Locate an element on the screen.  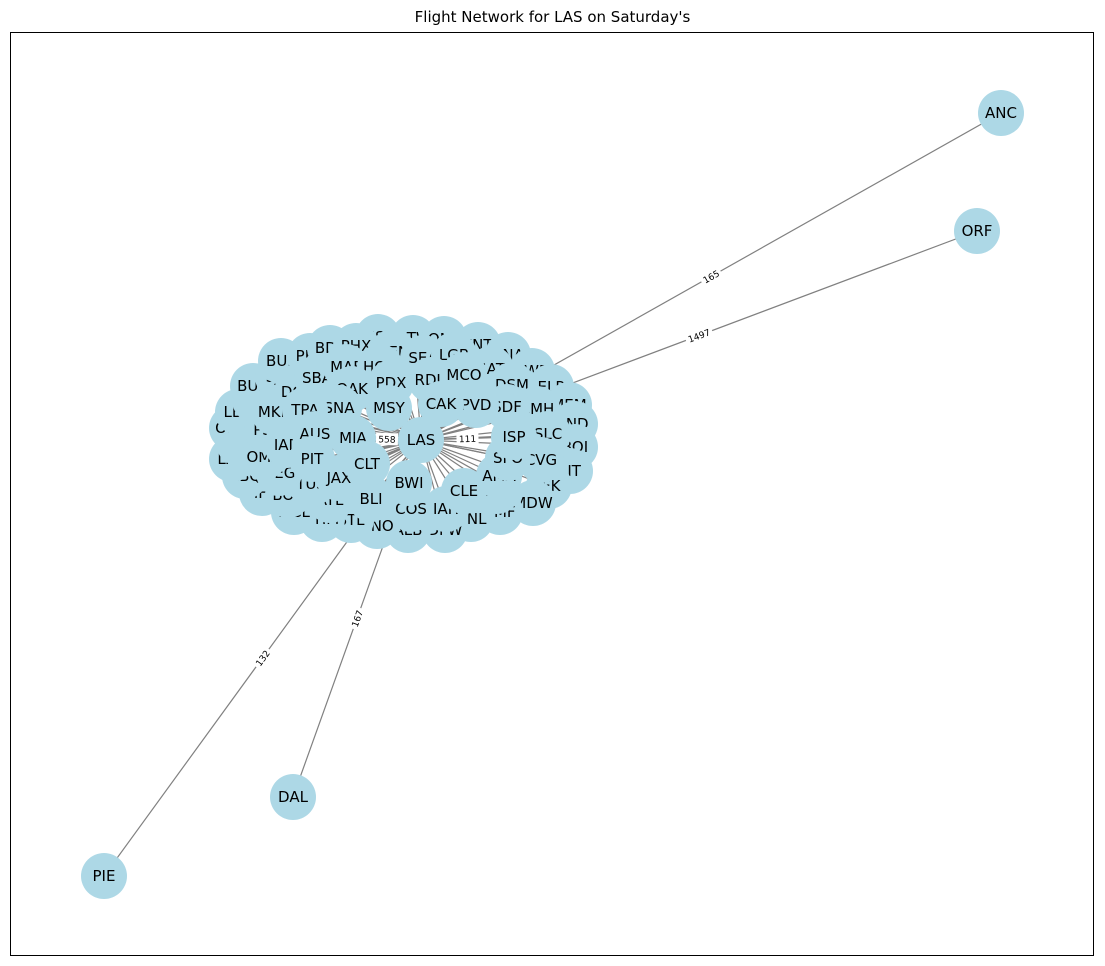
svg-text: 111 is located at coordinates (468, 440).